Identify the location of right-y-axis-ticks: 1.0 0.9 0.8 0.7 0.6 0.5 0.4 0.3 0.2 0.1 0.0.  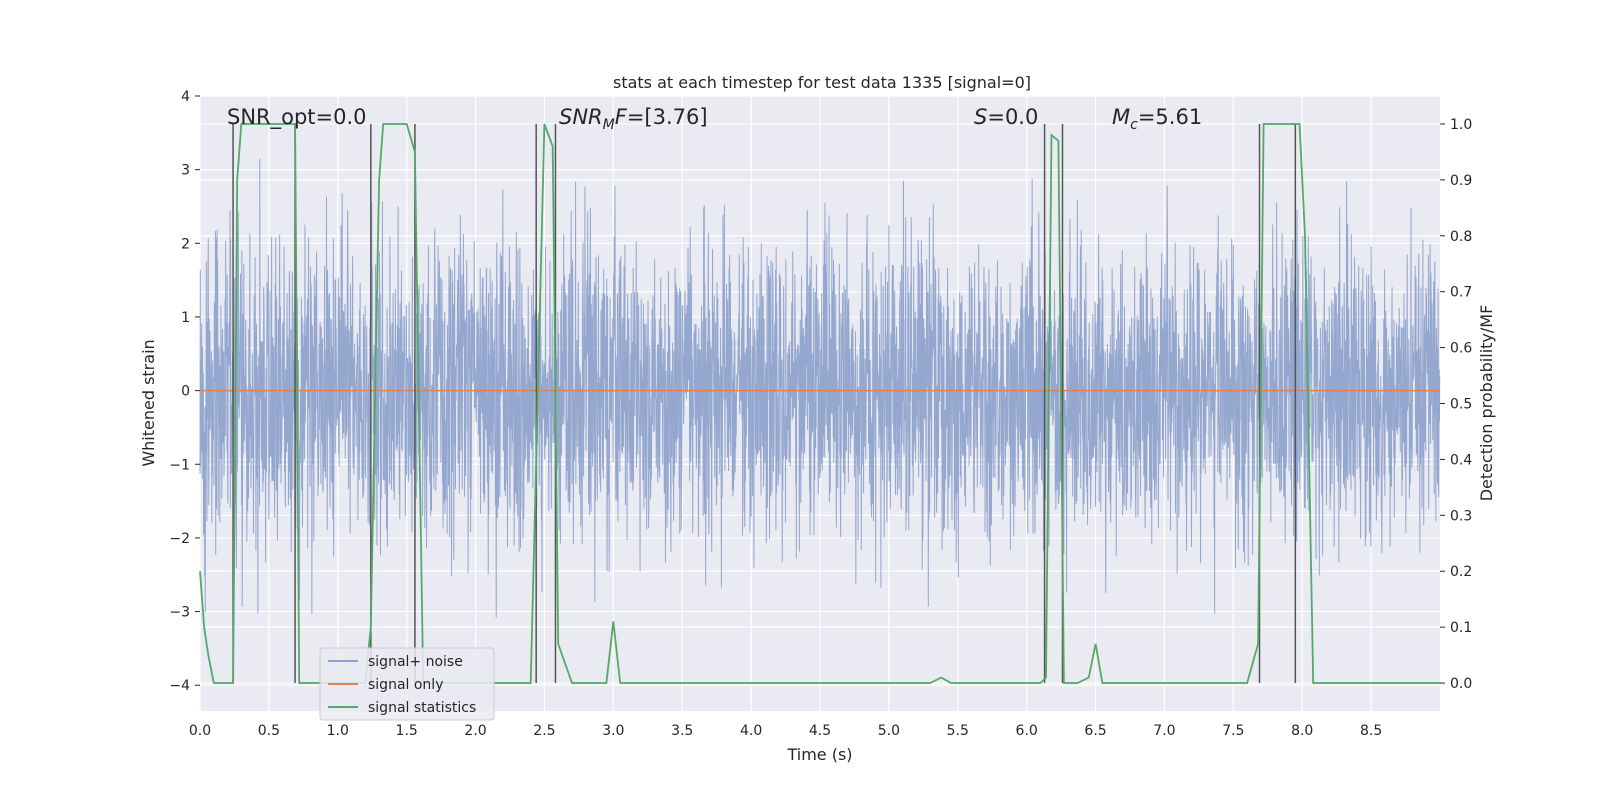
(1456, 404).